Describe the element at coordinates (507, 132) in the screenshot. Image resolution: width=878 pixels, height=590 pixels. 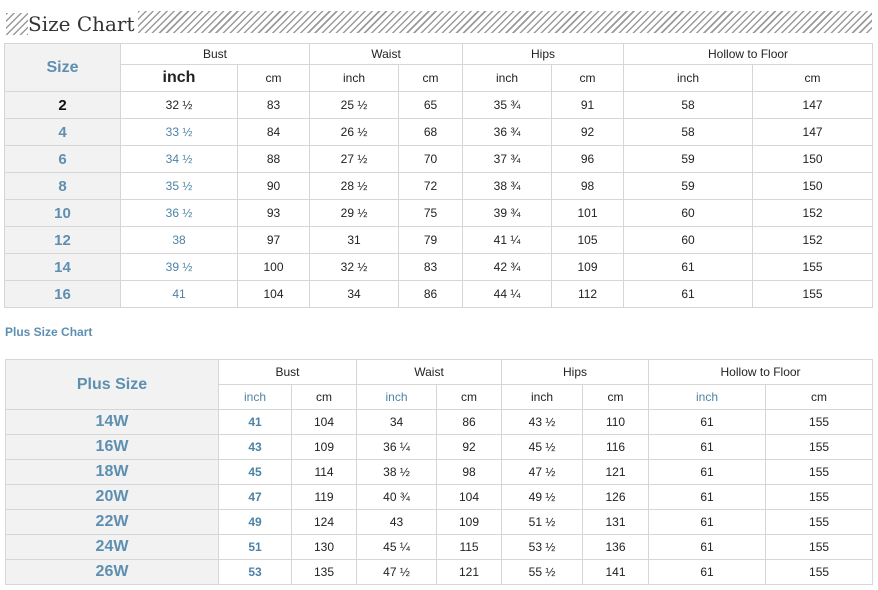
I see `table-cell: 36 ¾` at that location.